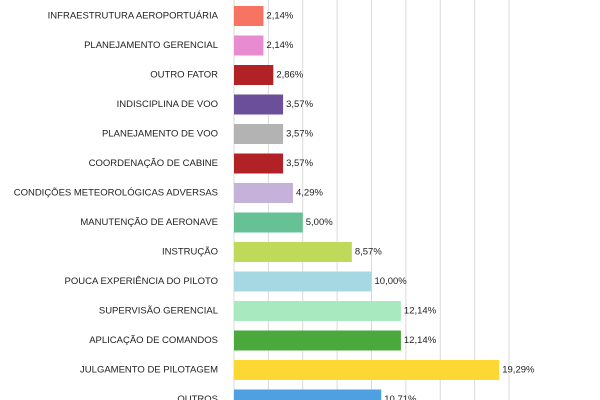 This screenshot has height=400, width=600. Describe the element at coordinates (309, 193) in the screenshot. I see `value-label: 4,29%` at that location.